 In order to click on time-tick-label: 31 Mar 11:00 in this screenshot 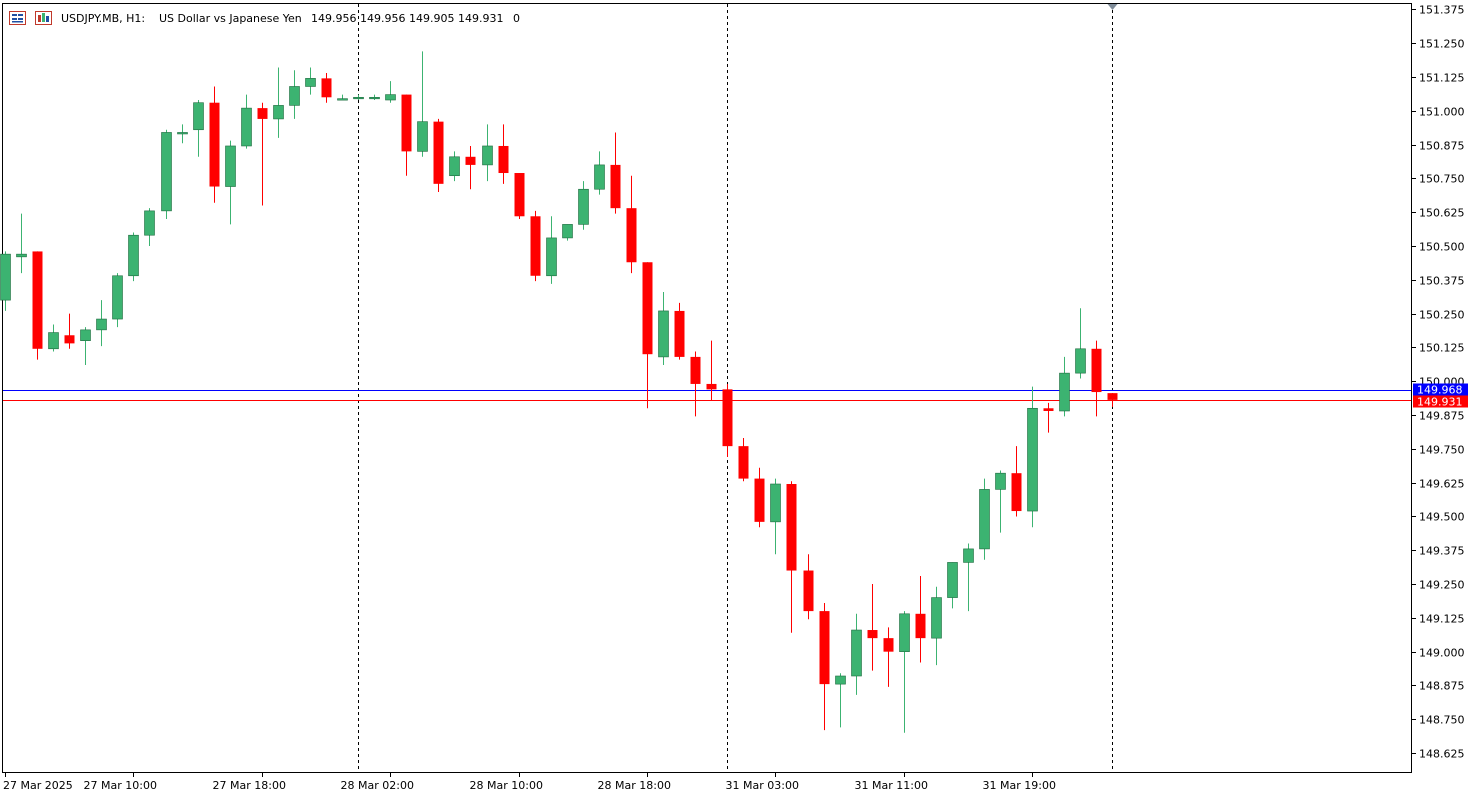, I will do `click(891, 785)`.